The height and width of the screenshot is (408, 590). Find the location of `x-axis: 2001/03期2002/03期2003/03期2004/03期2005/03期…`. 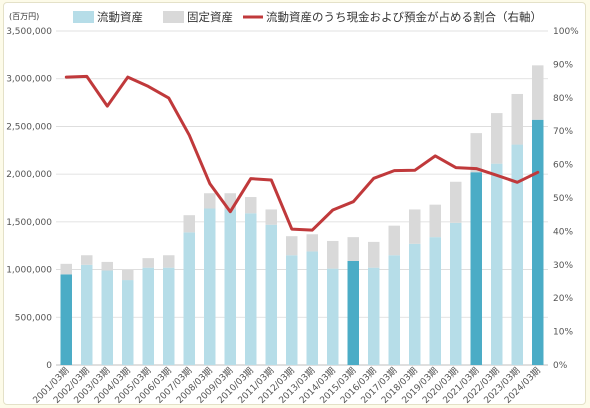

x-axis: 2001/03期2002/03期2003/03期2004/03期2005/03期… is located at coordinates (287, 385).